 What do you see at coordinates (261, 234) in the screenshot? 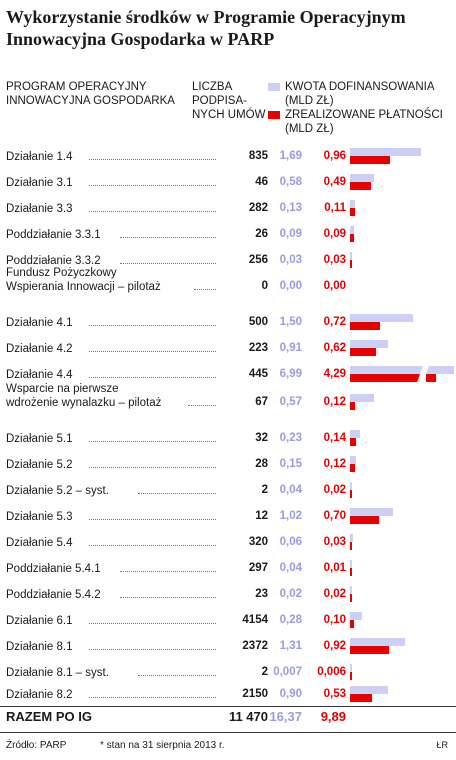
I see `row-count: 26` at bounding box center [261, 234].